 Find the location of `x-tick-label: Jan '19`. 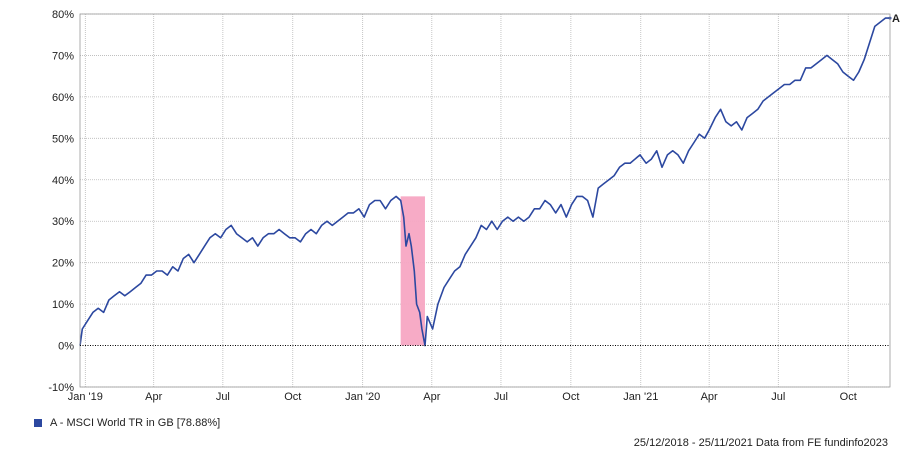

x-tick-label: Jan '19 is located at coordinates (85, 397).